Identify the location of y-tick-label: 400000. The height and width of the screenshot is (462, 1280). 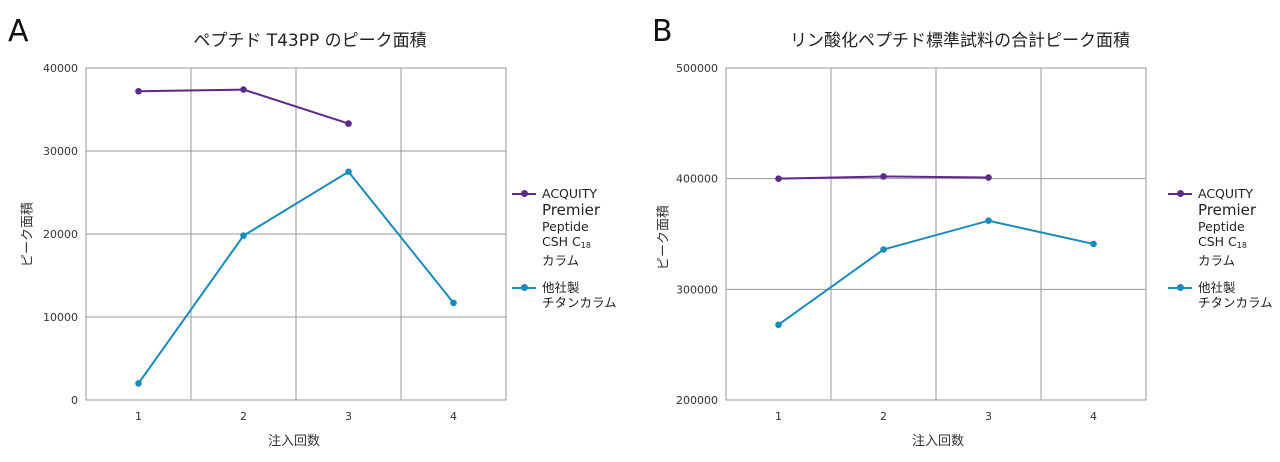
(697, 179).